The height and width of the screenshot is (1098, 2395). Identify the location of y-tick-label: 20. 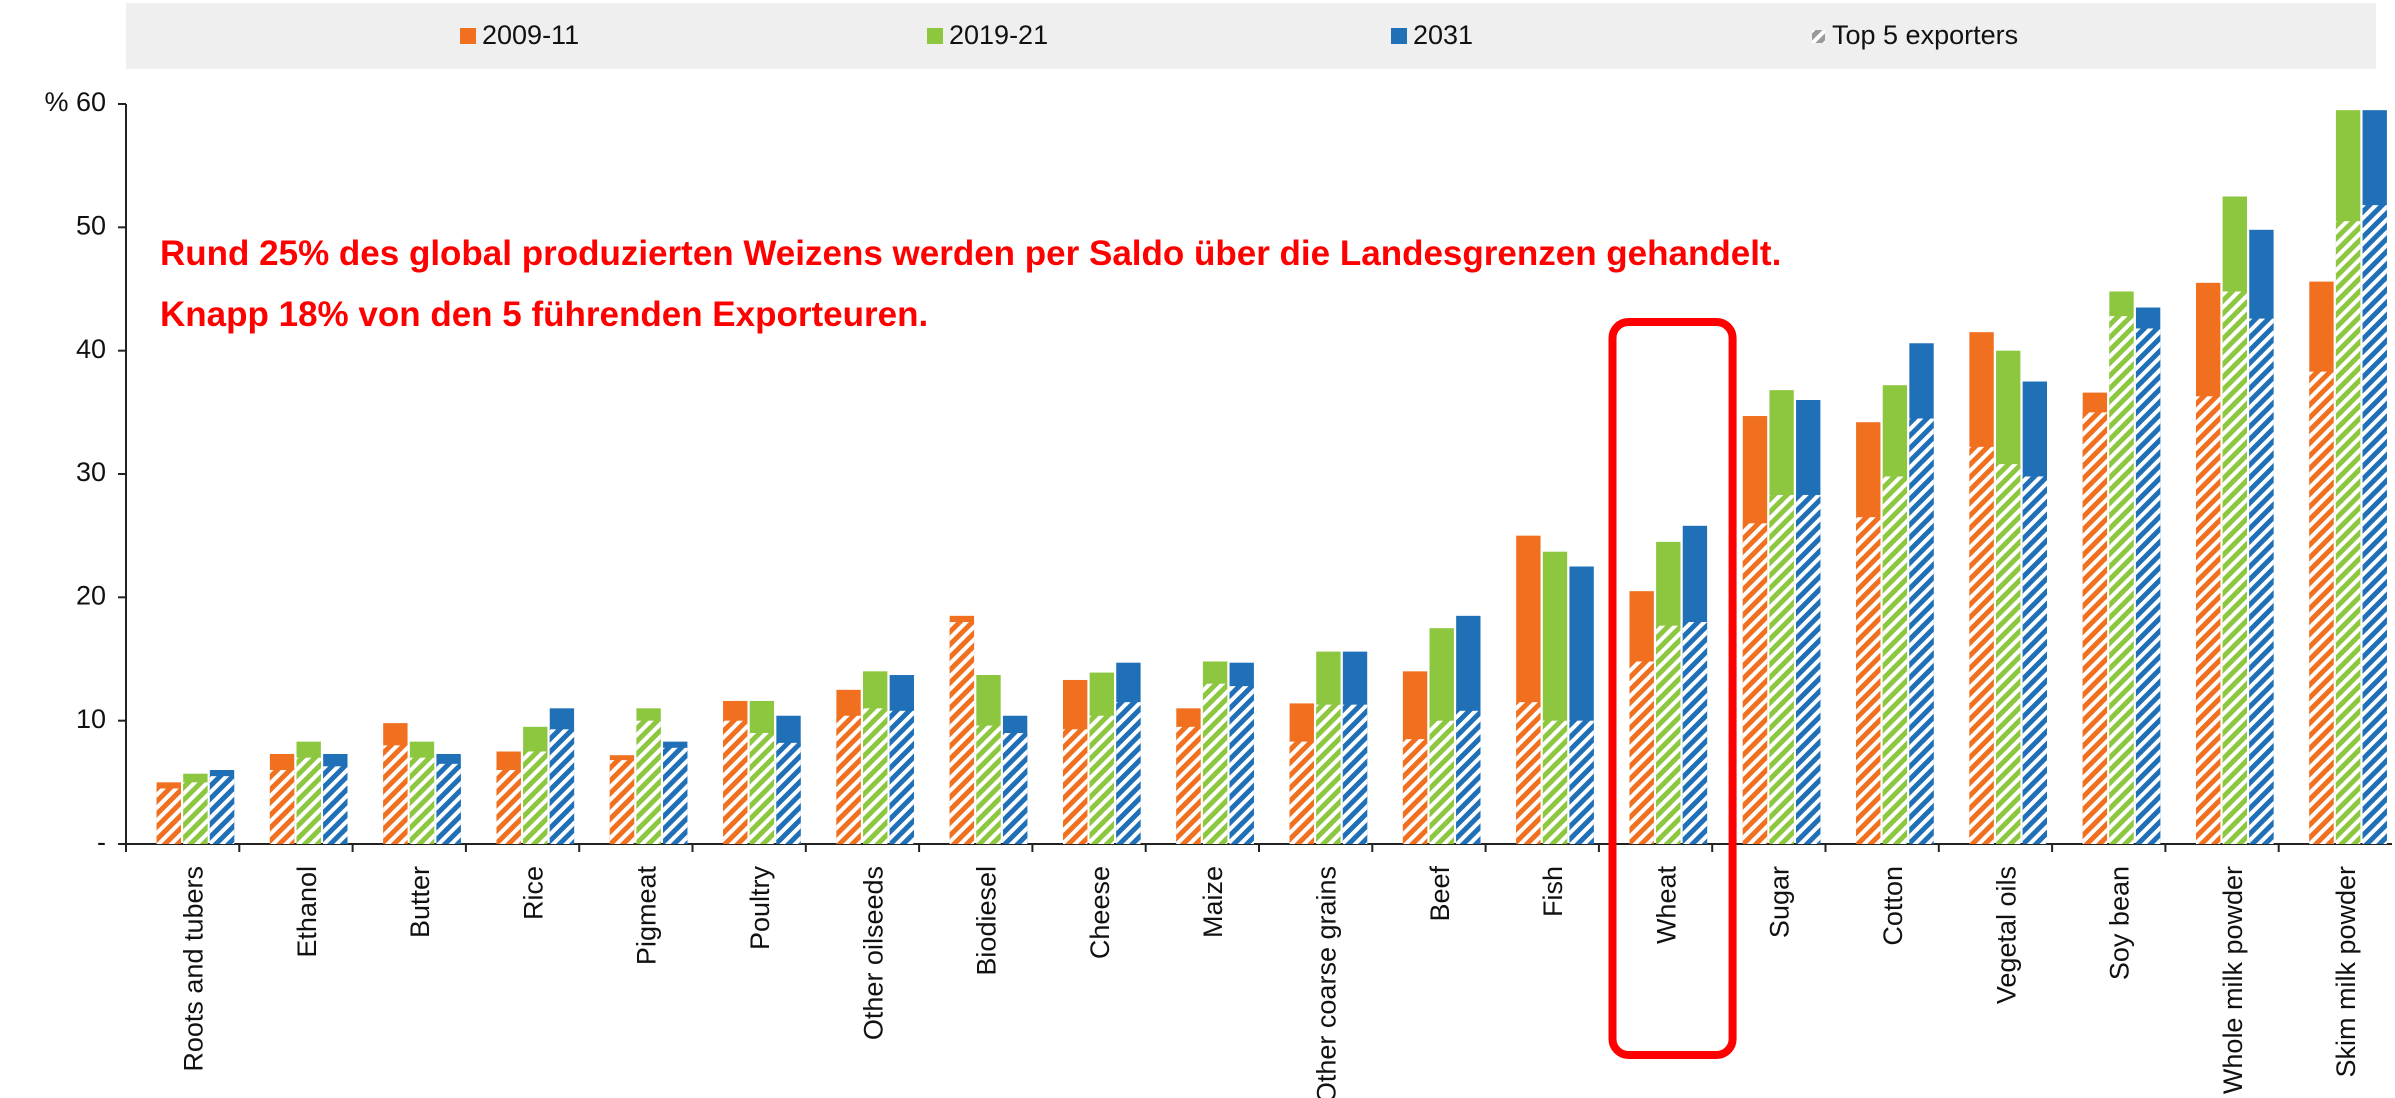
(91, 595).